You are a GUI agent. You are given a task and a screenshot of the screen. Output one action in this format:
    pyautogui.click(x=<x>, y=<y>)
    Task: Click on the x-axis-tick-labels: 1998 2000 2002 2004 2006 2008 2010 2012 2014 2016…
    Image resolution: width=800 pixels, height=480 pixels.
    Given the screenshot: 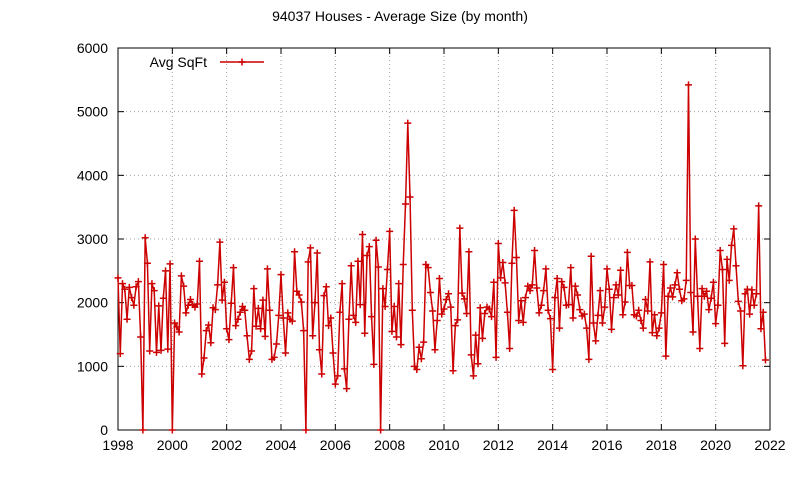 What is the action you would take?
    pyautogui.click(x=443, y=445)
    